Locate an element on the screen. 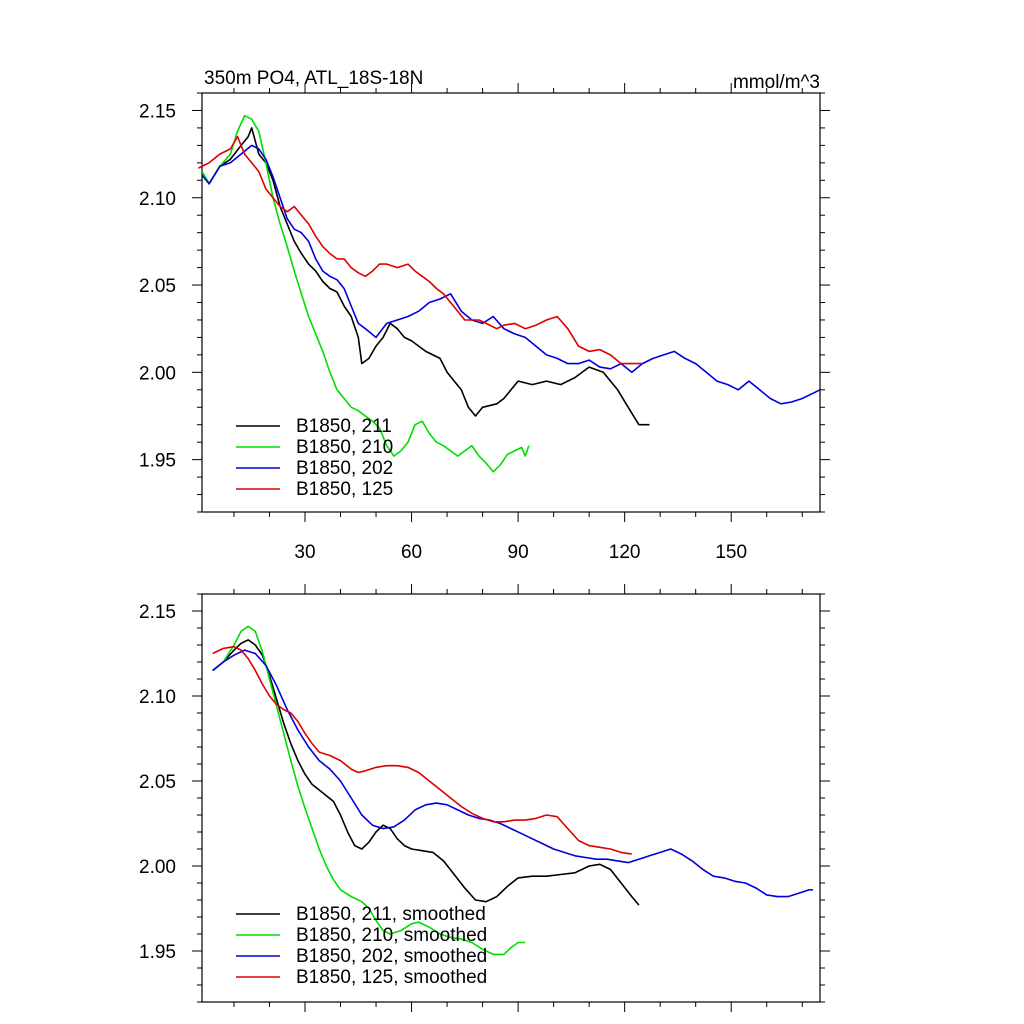  x-tick-label: 60 is located at coordinates (411, 552).